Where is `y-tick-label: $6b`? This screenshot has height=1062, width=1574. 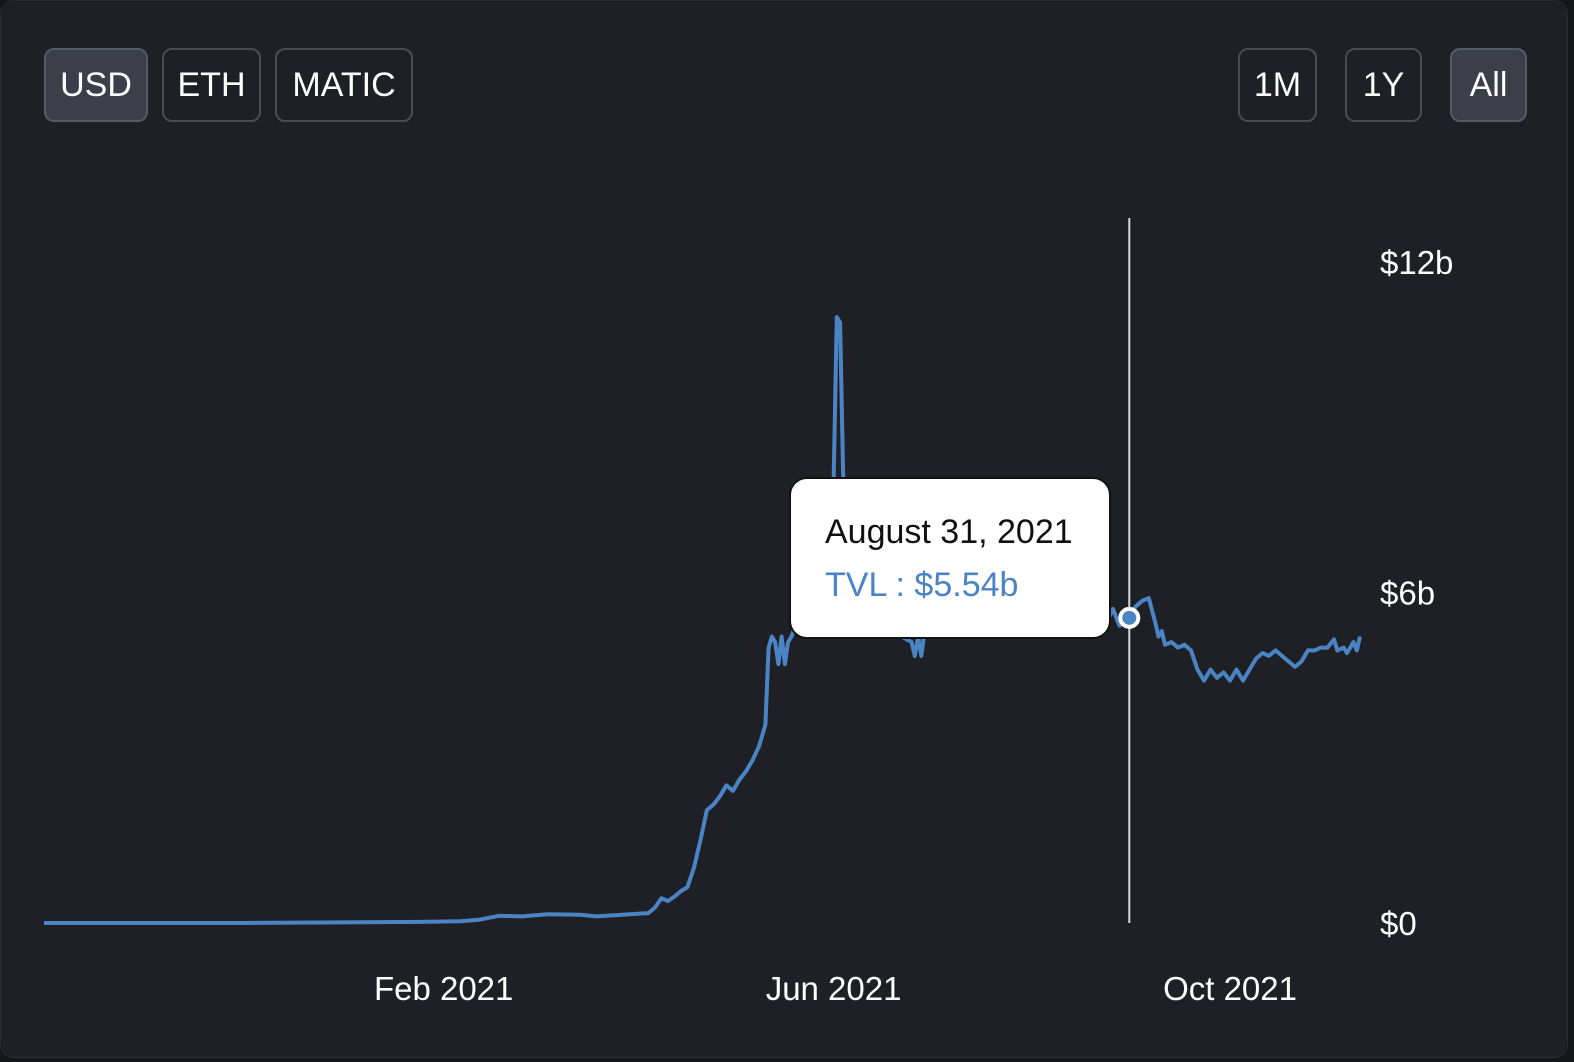 y-tick-label: $6b is located at coordinates (1407, 593).